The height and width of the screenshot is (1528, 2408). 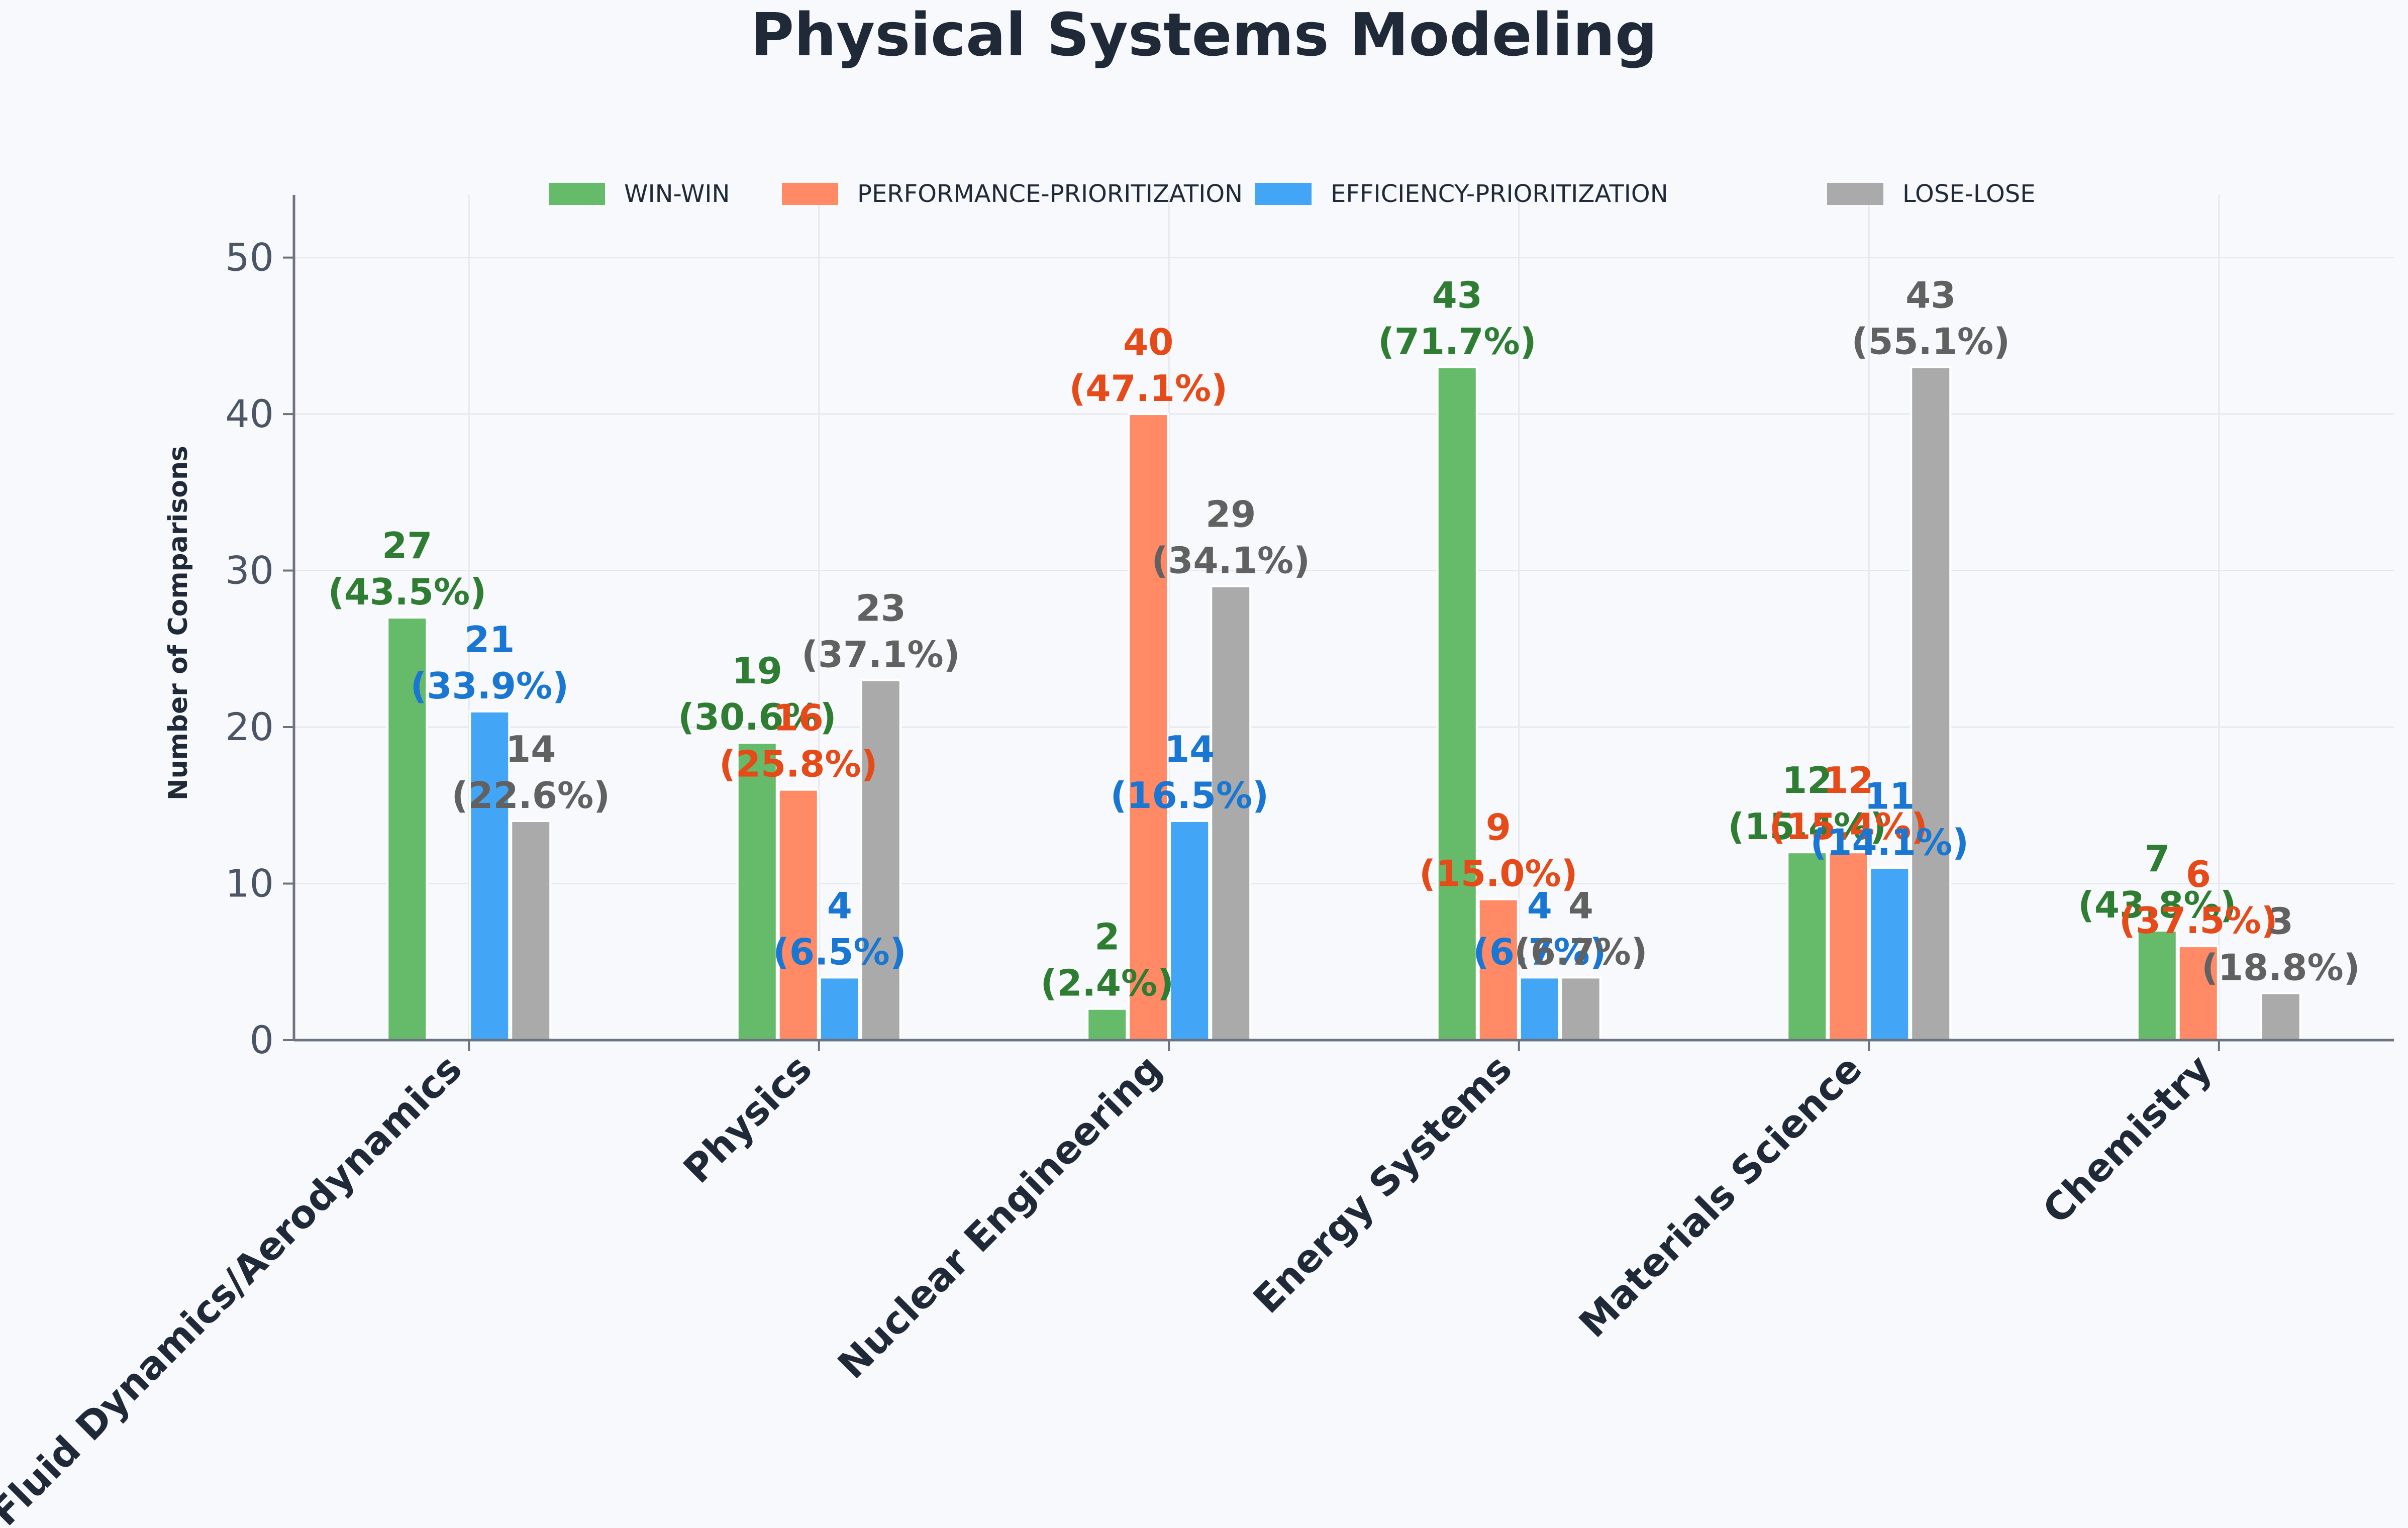 I want to click on data-label-win-win: 19 (30.6%), so click(x=757, y=694).